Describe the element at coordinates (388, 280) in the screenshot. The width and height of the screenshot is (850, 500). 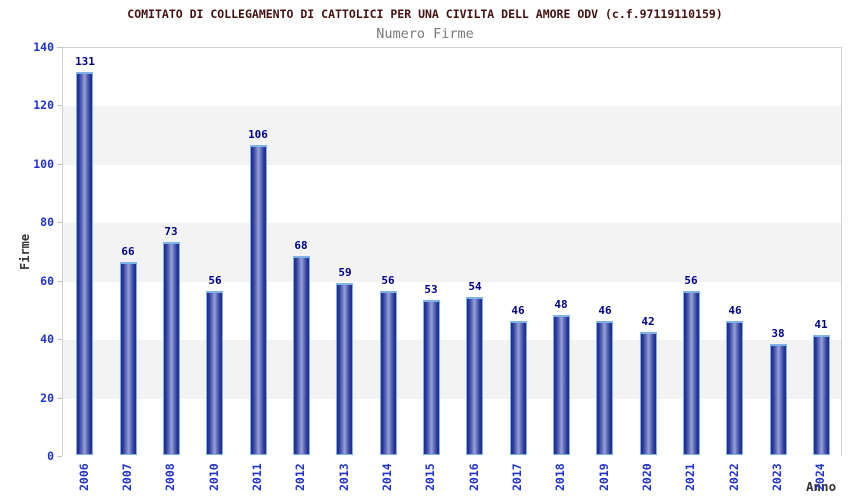
I see `bar-value-2014: 56` at that location.